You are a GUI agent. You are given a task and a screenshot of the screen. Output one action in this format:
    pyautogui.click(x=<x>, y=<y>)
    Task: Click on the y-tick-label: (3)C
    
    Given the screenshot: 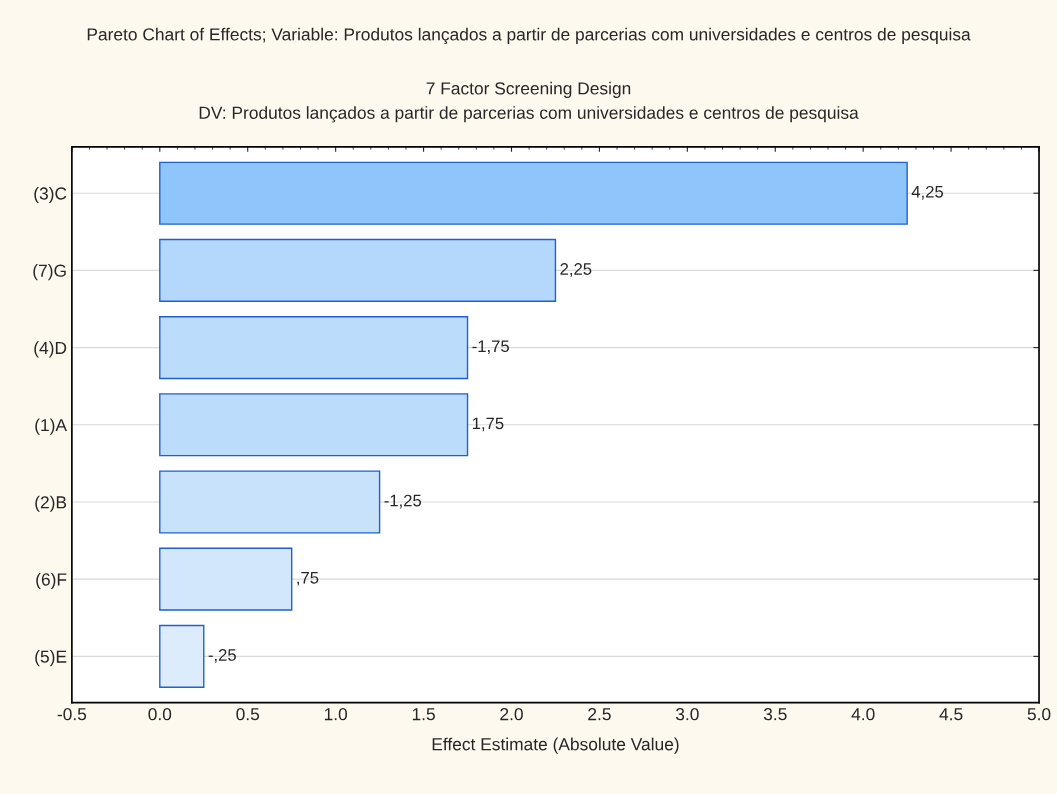 What is the action you would take?
    pyautogui.click(x=50, y=195)
    